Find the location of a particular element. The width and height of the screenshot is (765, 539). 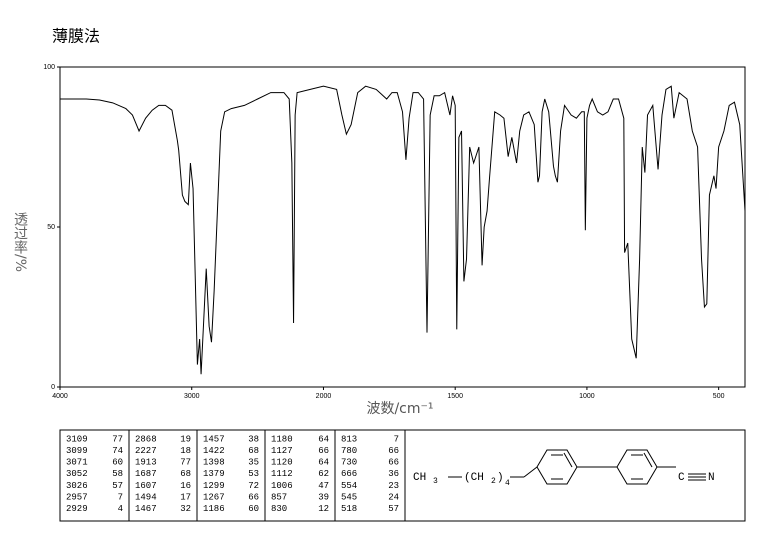

peak-wavenumber: 813 is located at coordinates (349, 439).